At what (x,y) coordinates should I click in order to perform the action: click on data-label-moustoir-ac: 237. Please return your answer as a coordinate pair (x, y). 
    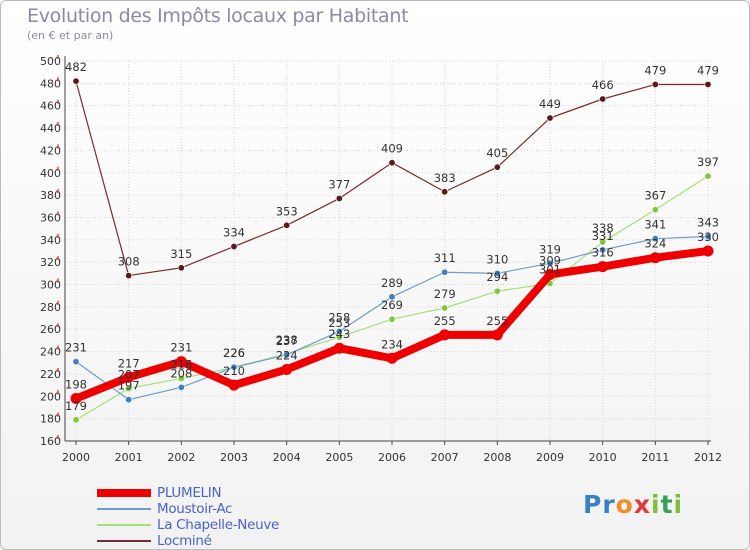
    Looking at the image, I should click on (287, 341).